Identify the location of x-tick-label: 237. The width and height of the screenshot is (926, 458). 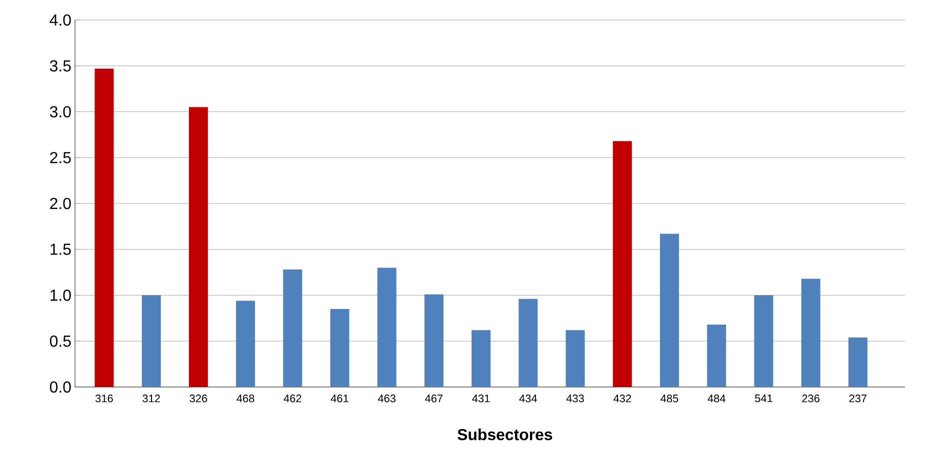
(857, 398).